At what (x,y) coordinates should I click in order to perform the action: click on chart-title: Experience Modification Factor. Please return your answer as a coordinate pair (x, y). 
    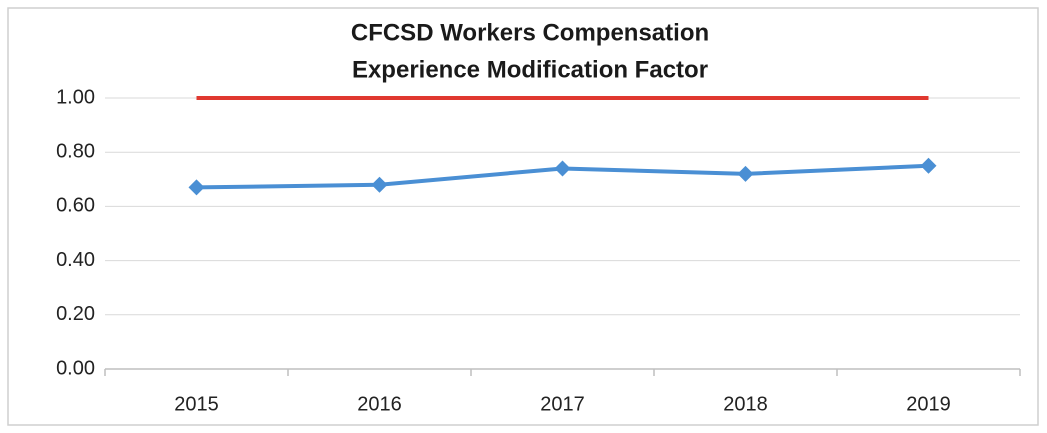
    Looking at the image, I should click on (530, 69).